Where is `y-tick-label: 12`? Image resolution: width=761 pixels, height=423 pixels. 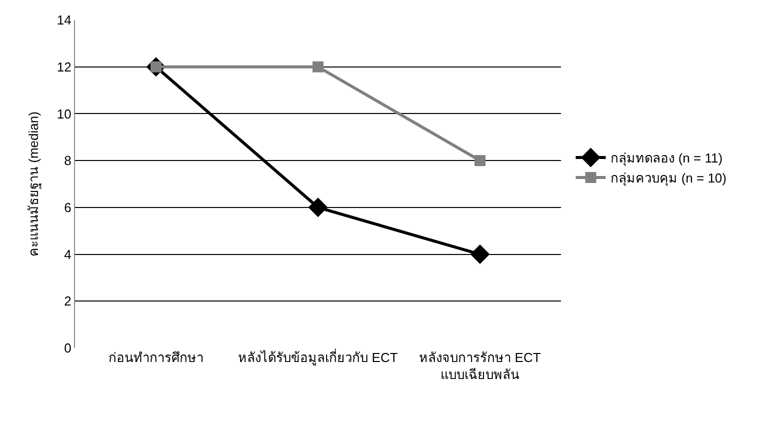
y-tick-label: 12 is located at coordinates (64, 66).